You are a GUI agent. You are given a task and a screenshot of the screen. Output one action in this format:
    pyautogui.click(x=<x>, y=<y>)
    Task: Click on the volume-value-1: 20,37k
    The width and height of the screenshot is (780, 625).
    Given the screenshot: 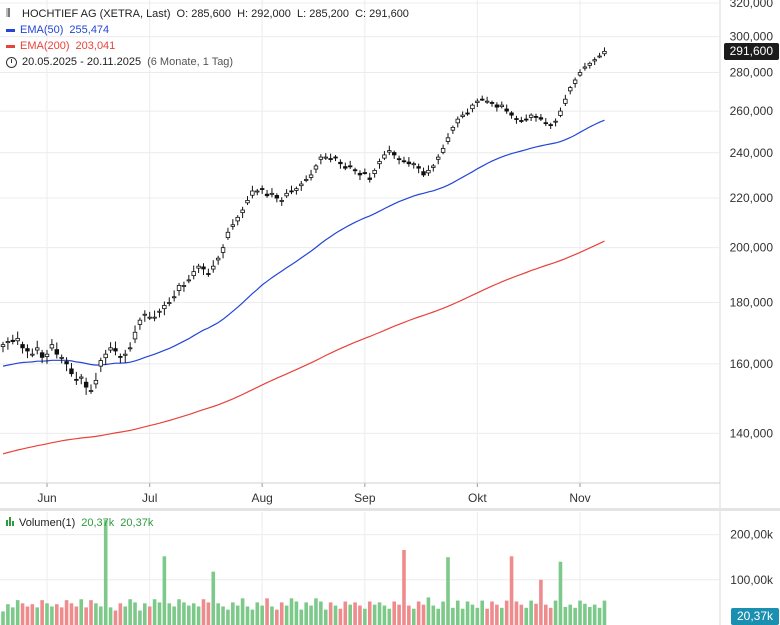 What is the action you would take?
    pyautogui.click(x=98, y=523)
    